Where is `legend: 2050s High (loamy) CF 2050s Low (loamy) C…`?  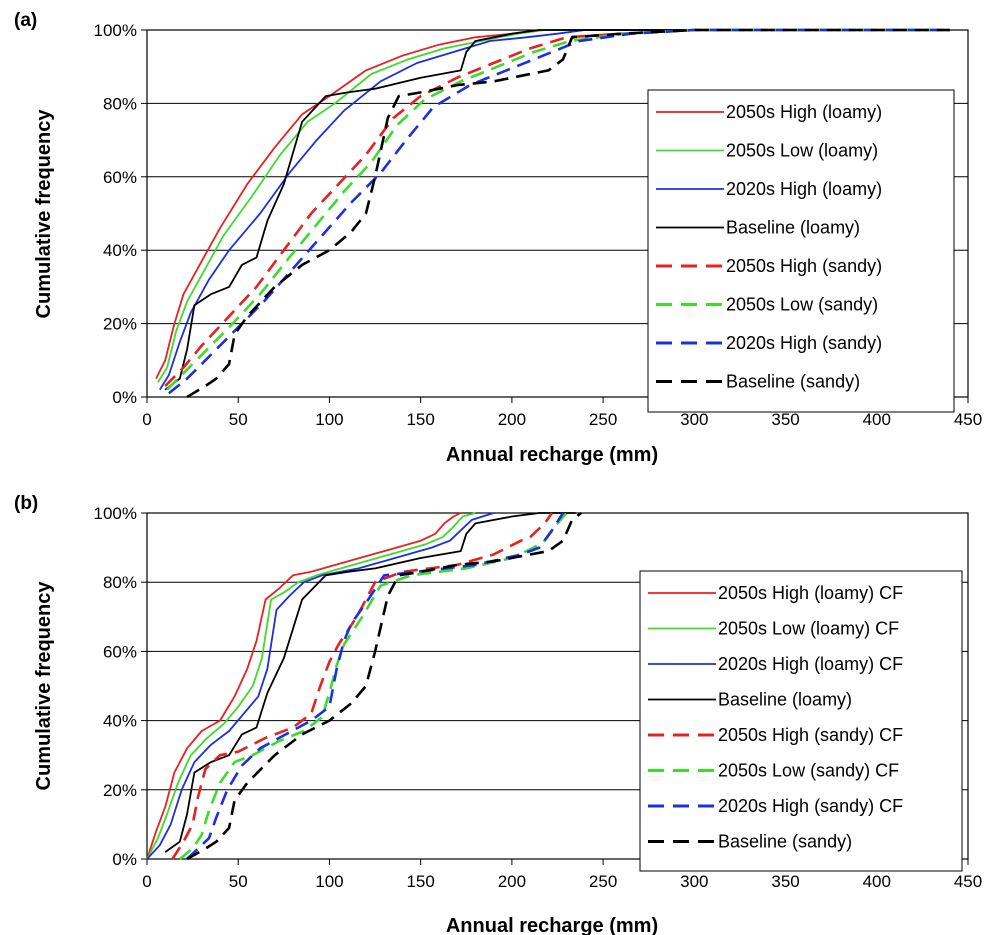
legend: 2050s High (loamy) CF 2050s Low (loamy) C… is located at coordinates (801, 721).